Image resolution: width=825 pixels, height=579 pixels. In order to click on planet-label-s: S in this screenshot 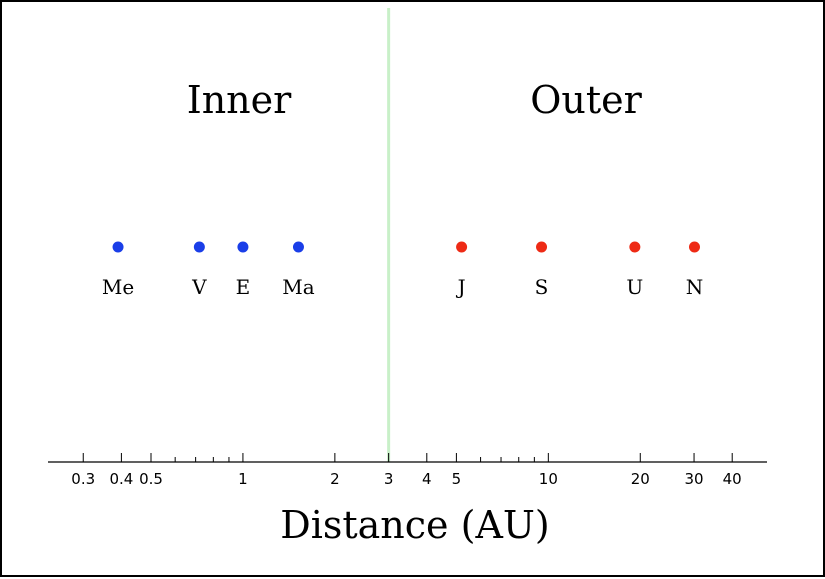, I will do `click(542, 287)`.